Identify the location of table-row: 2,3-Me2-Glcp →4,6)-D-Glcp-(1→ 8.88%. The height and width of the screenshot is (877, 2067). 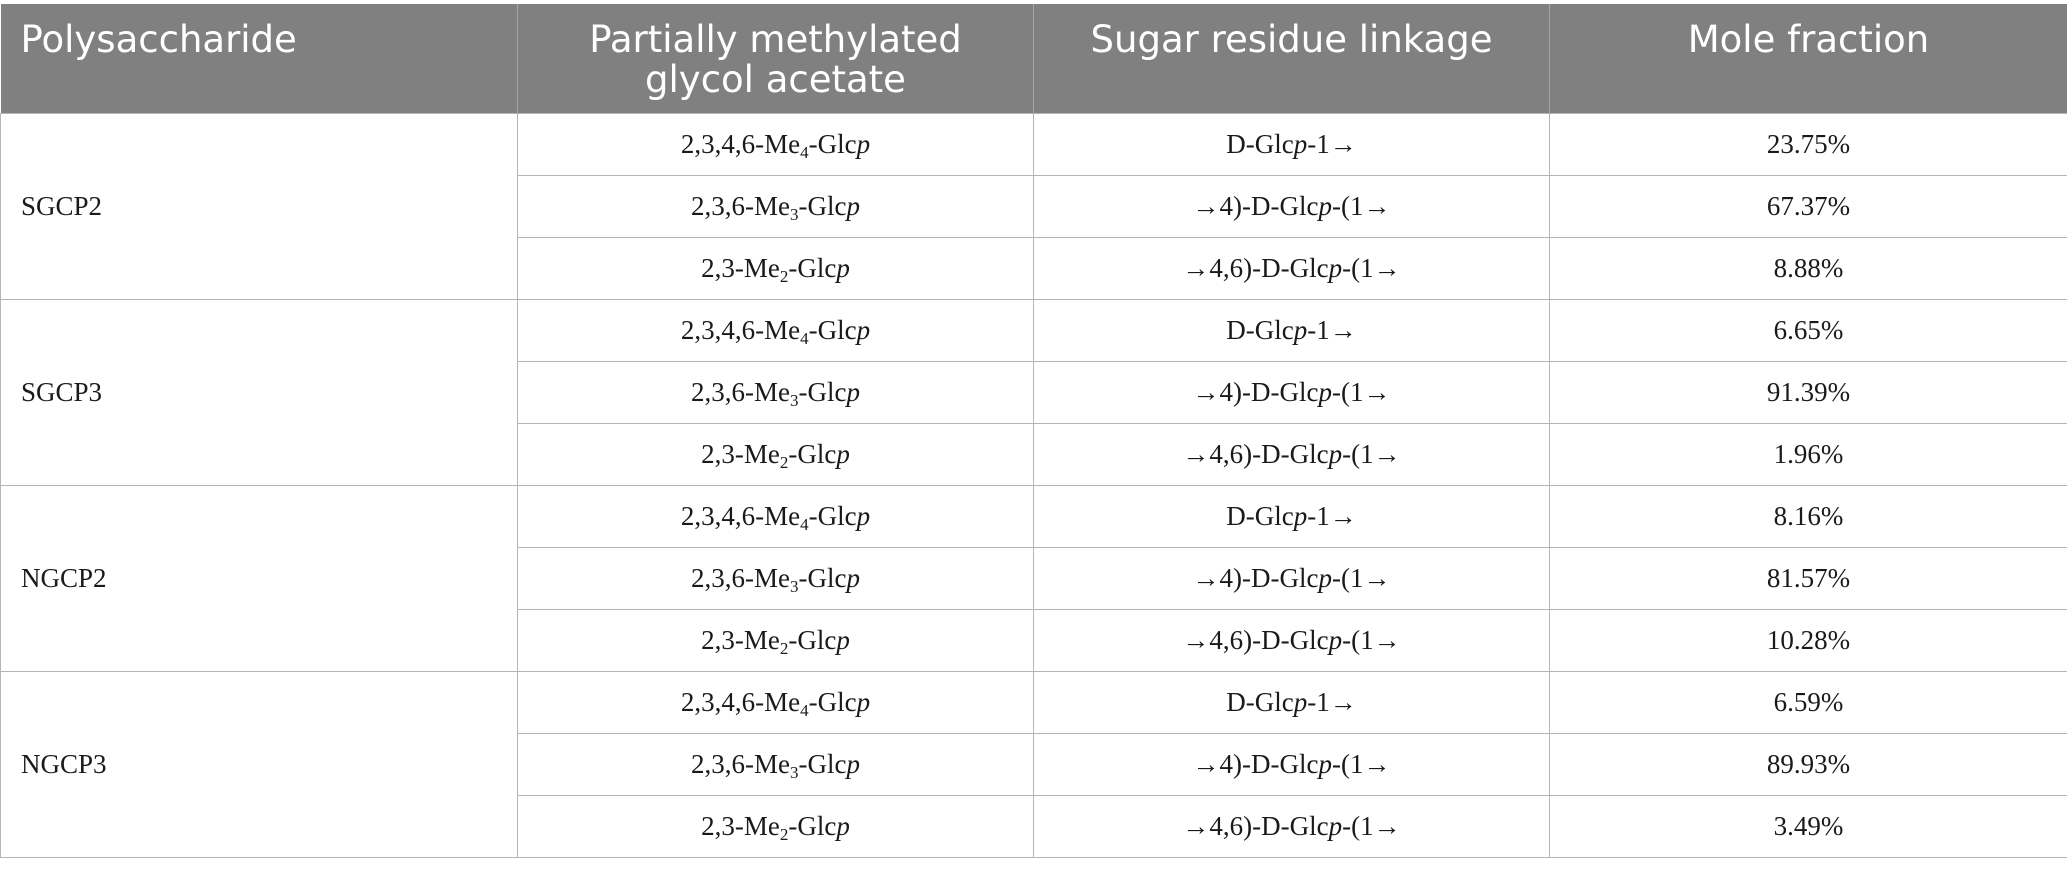
(1034, 268).